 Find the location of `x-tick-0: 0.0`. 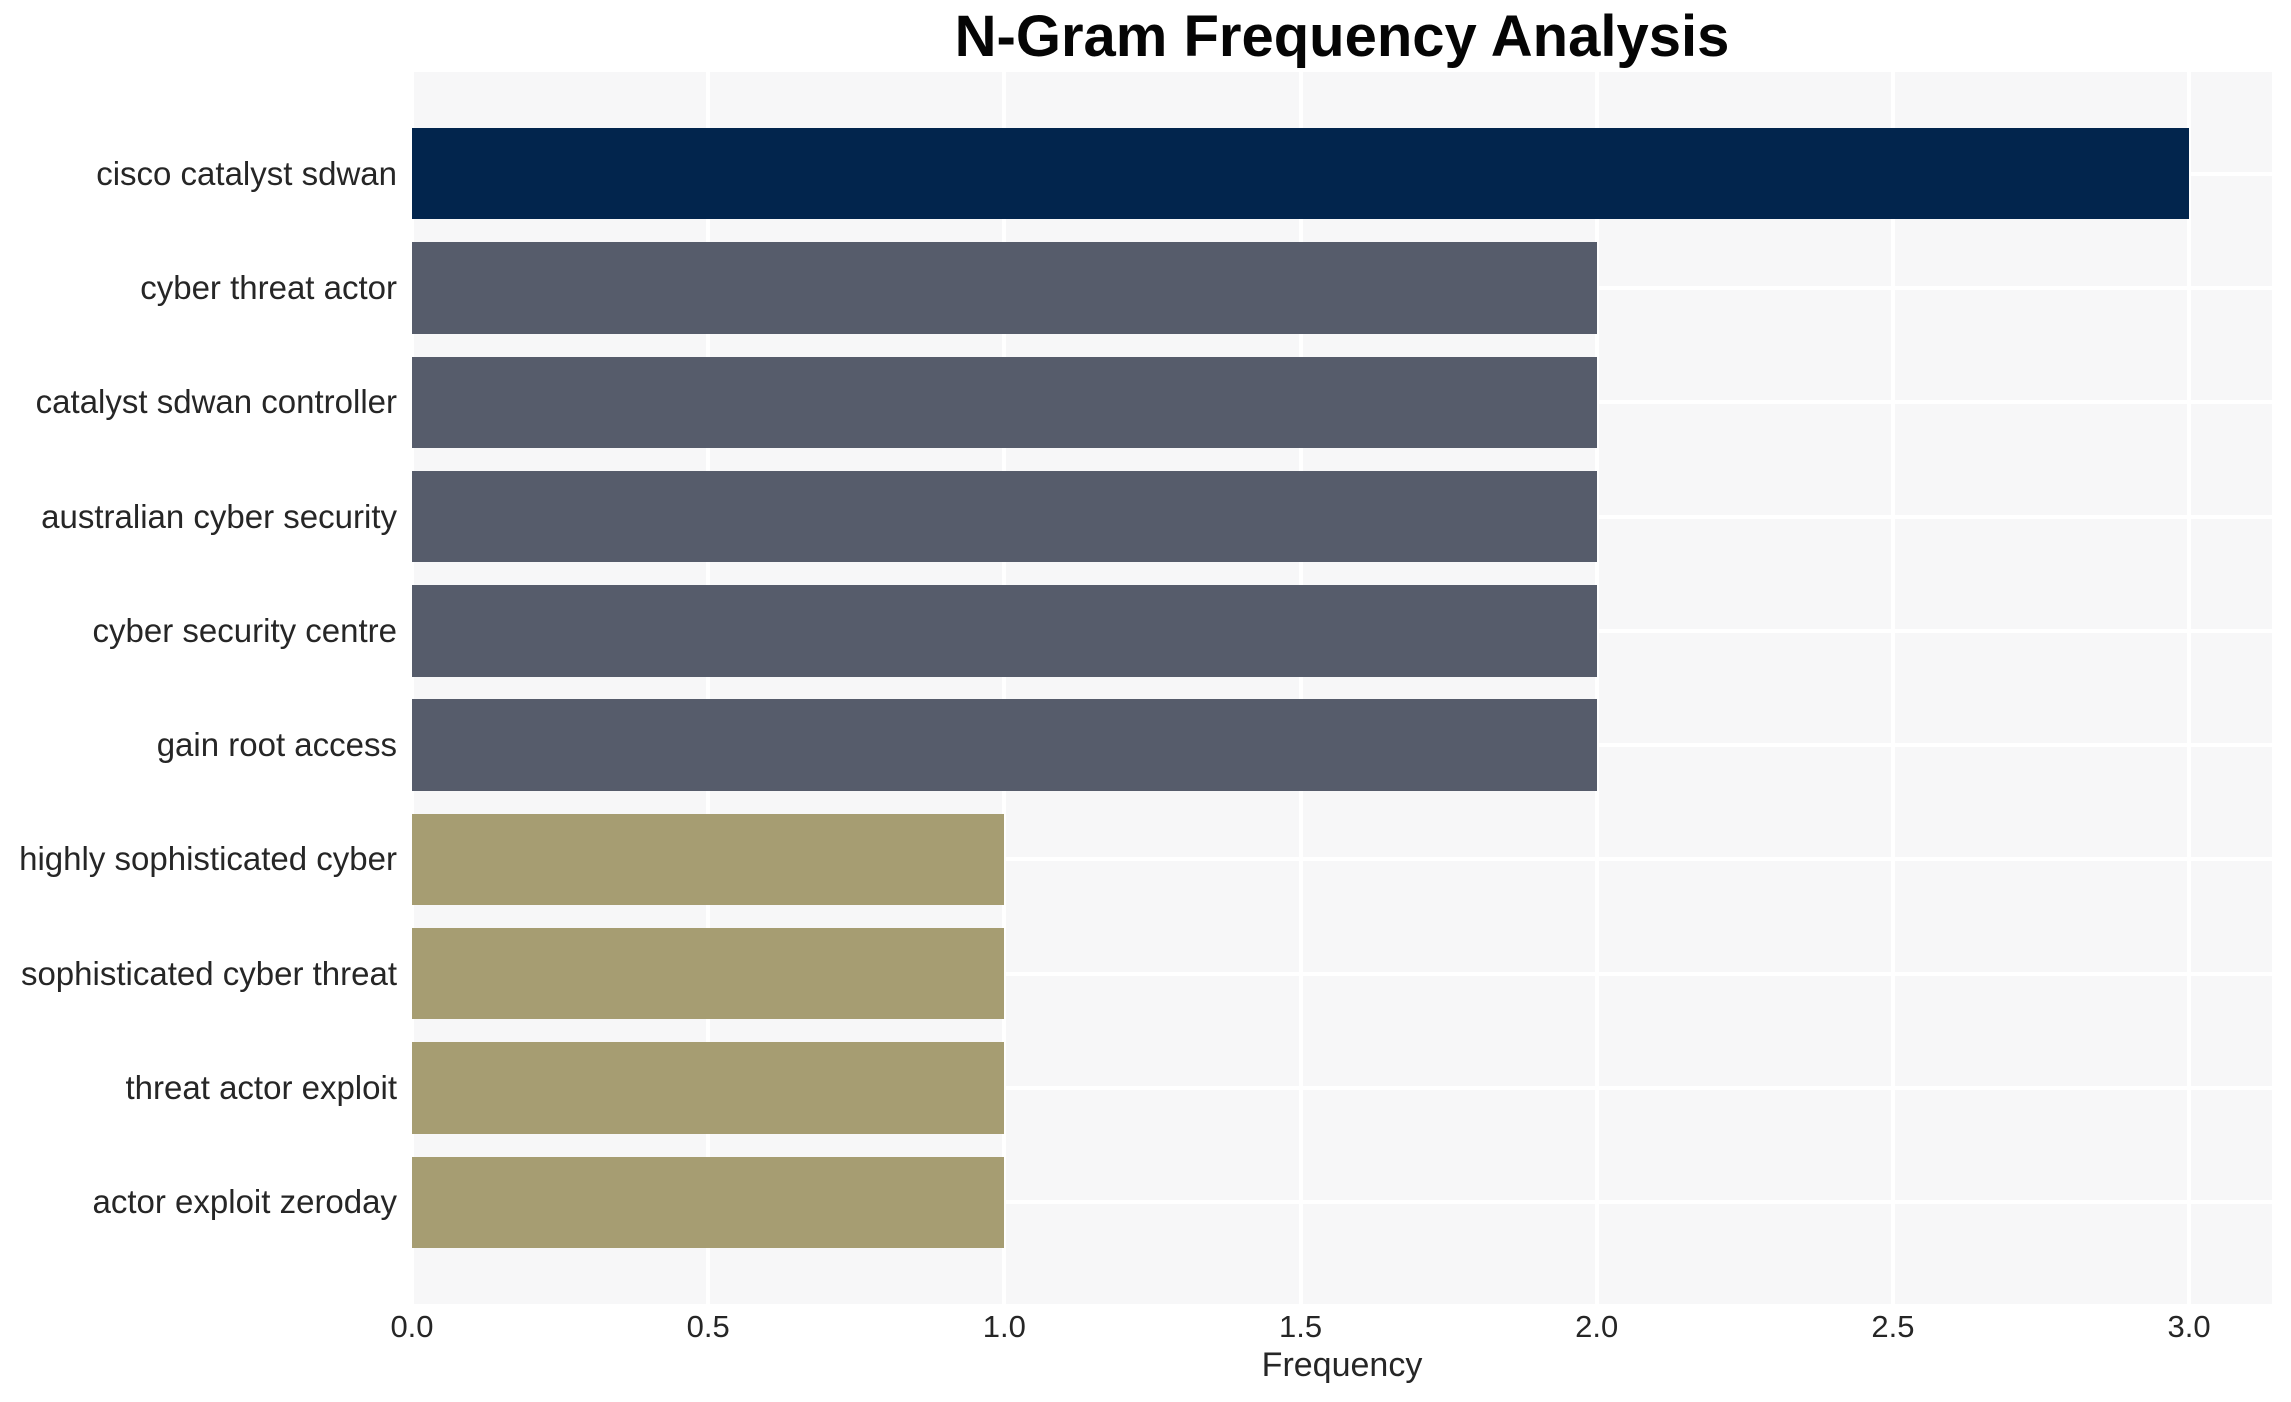

x-tick-0: 0.0 is located at coordinates (412, 1326).